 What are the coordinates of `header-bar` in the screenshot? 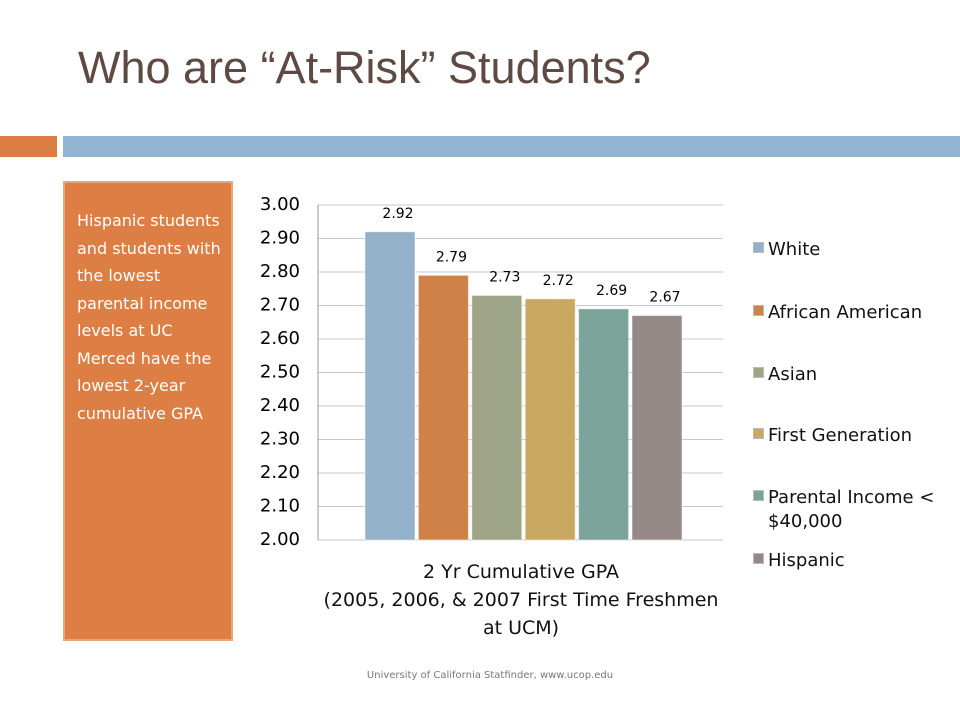 It's located at (511, 146).